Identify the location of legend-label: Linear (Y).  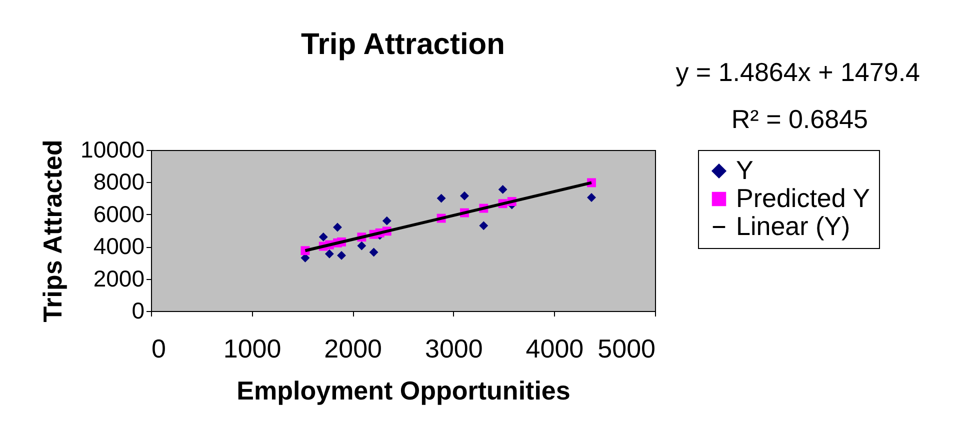
(793, 226).